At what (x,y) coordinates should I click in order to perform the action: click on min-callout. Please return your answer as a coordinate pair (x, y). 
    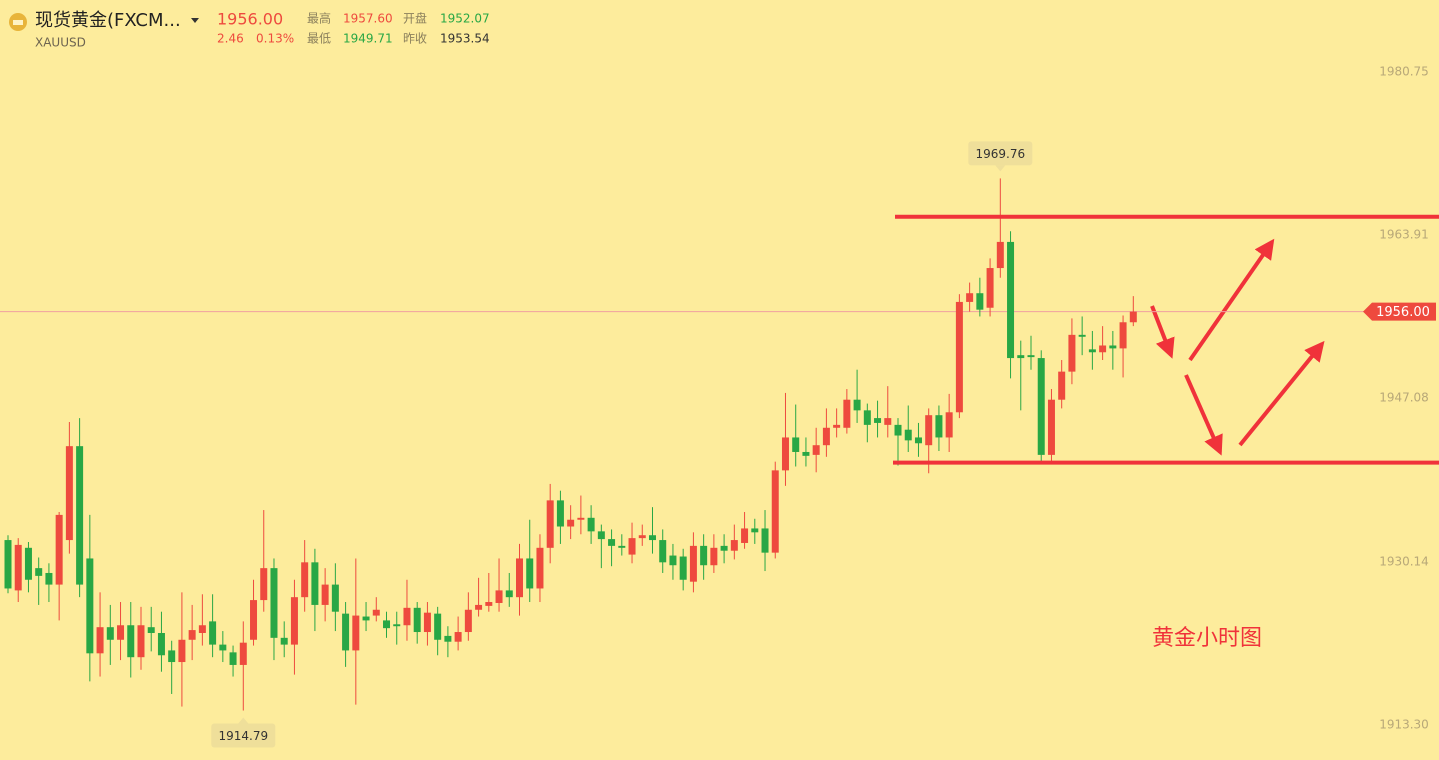
    Looking at the image, I should click on (243, 735).